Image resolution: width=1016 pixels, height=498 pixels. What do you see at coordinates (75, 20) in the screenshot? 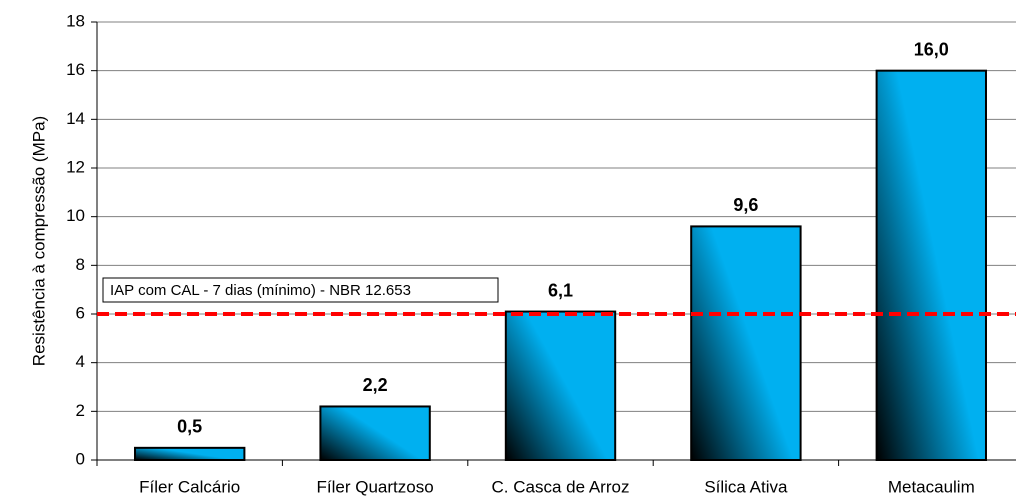
I see `y-tick-label: 18` at bounding box center [75, 20].